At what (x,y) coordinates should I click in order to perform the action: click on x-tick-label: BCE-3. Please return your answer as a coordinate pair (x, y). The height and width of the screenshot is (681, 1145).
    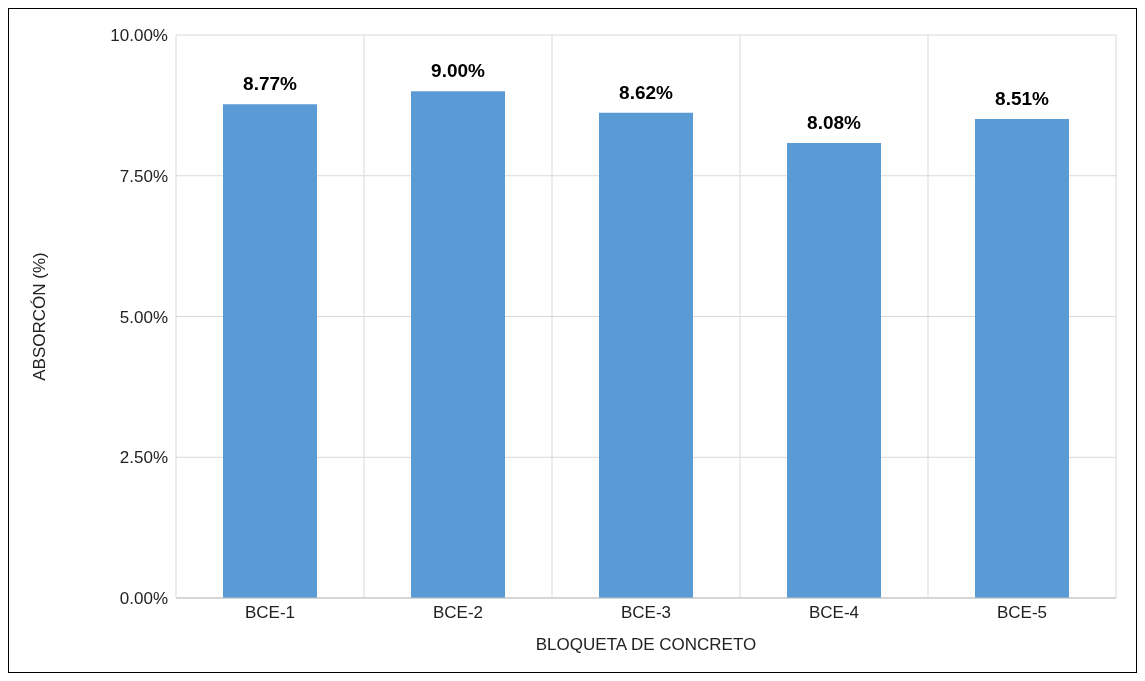
    Looking at the image, I should click on (646, 613).